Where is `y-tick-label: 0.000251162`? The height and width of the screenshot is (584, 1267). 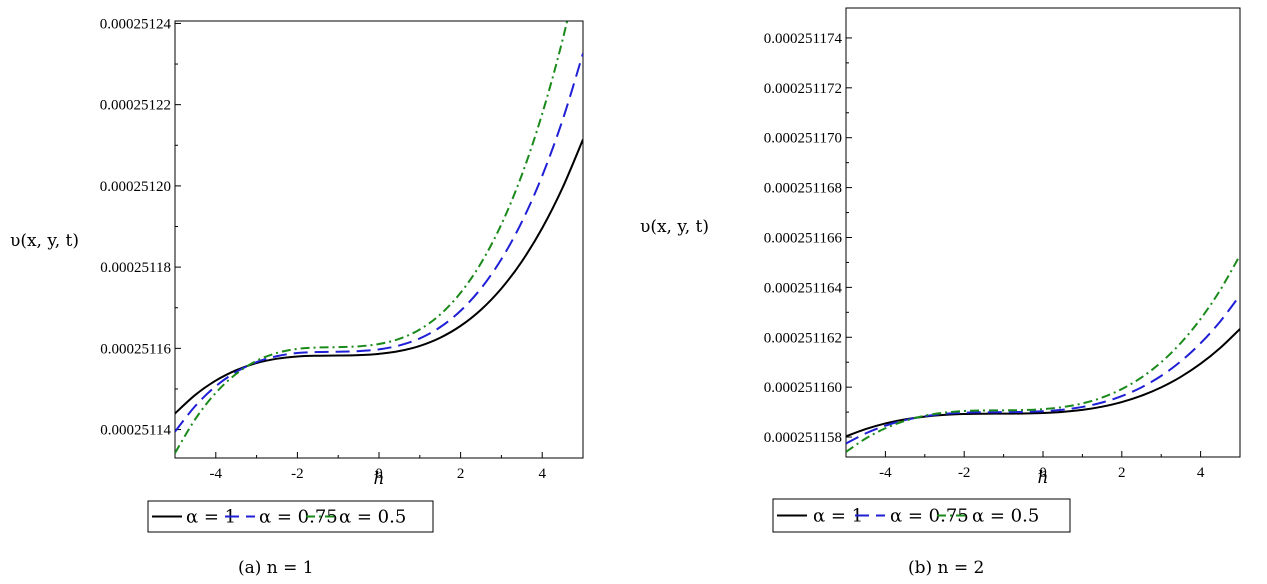
y-tick-label: 0.000251162 is located at coordinates (803, 338).